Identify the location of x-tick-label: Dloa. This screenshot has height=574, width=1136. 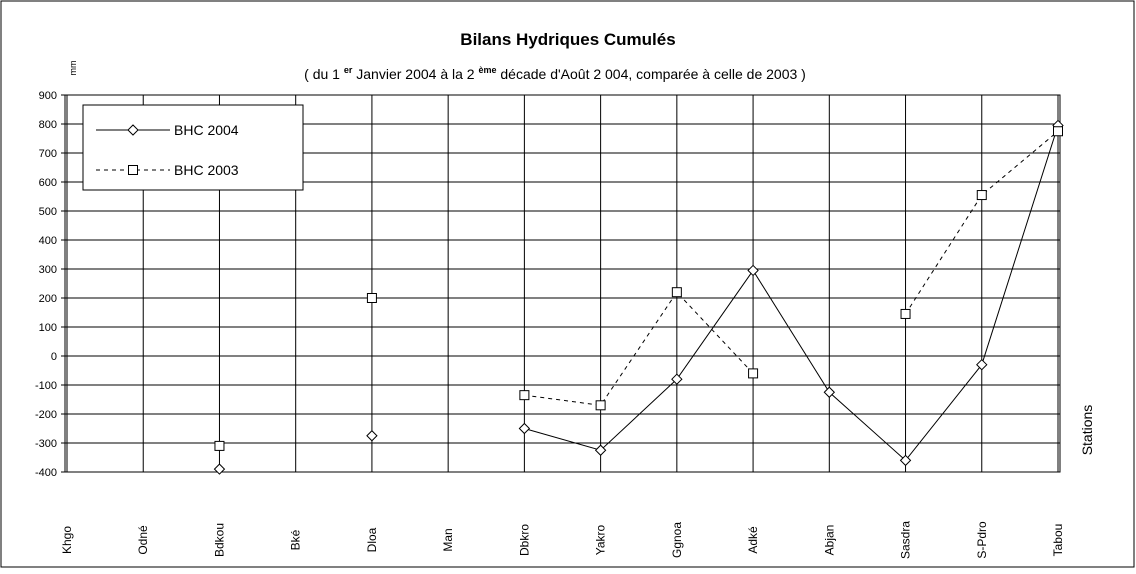
(372, 539).